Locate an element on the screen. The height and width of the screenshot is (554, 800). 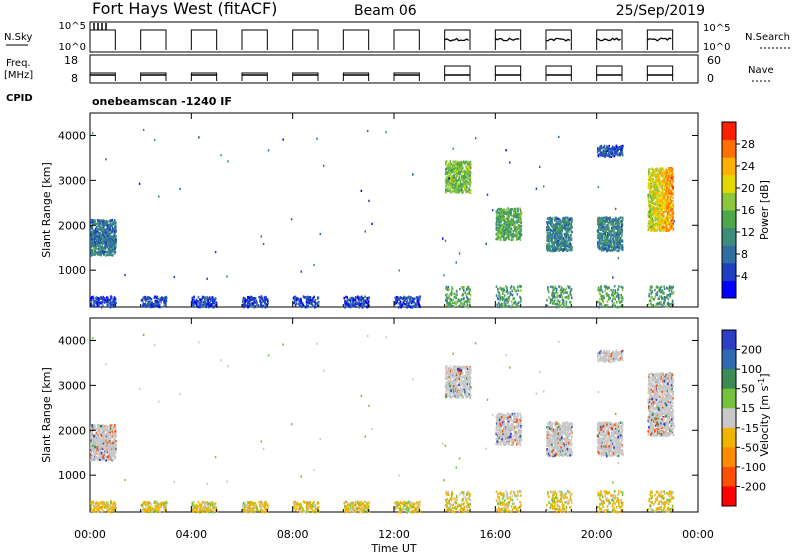
y-tick-label: 3000 is located at coordinates (72, 180).